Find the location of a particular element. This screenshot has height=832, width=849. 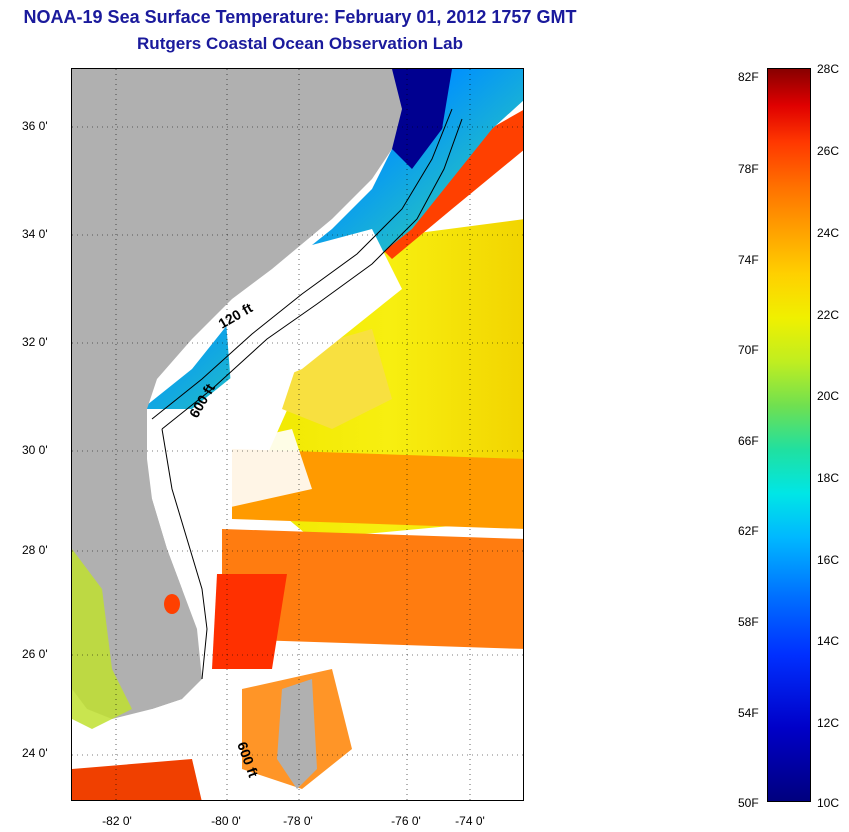

colorbar-c-26: 26C is located at coordinates (828, 151).